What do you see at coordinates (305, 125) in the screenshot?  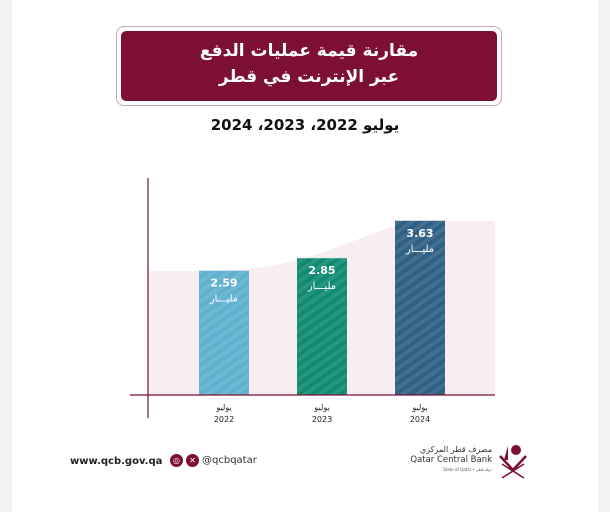 I see `subtitle: يوليو 2022، 2023، 2024` at bounding box center [305, 125].